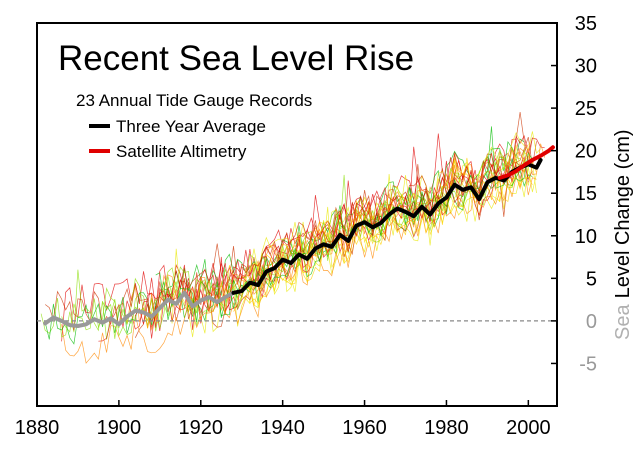 The image size is (640, 449). What do you see at coordinates (395, 201) in the screenshot?
I see `tide-gauge-line` at bounding box center [395, 201].